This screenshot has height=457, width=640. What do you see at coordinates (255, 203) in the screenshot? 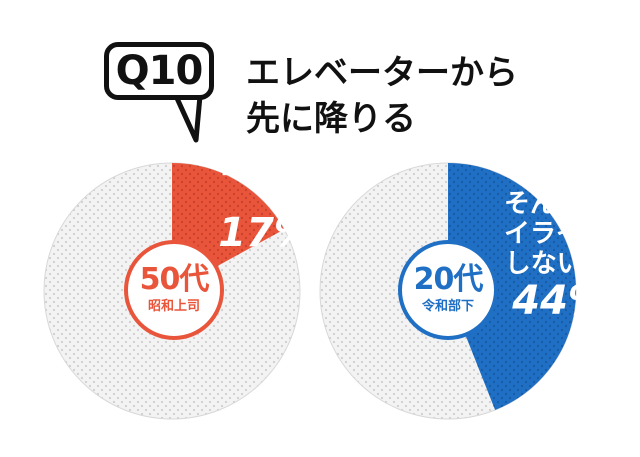
I see `answer-label-50s: イラッと する 17%` at bounding box center [255, 203].